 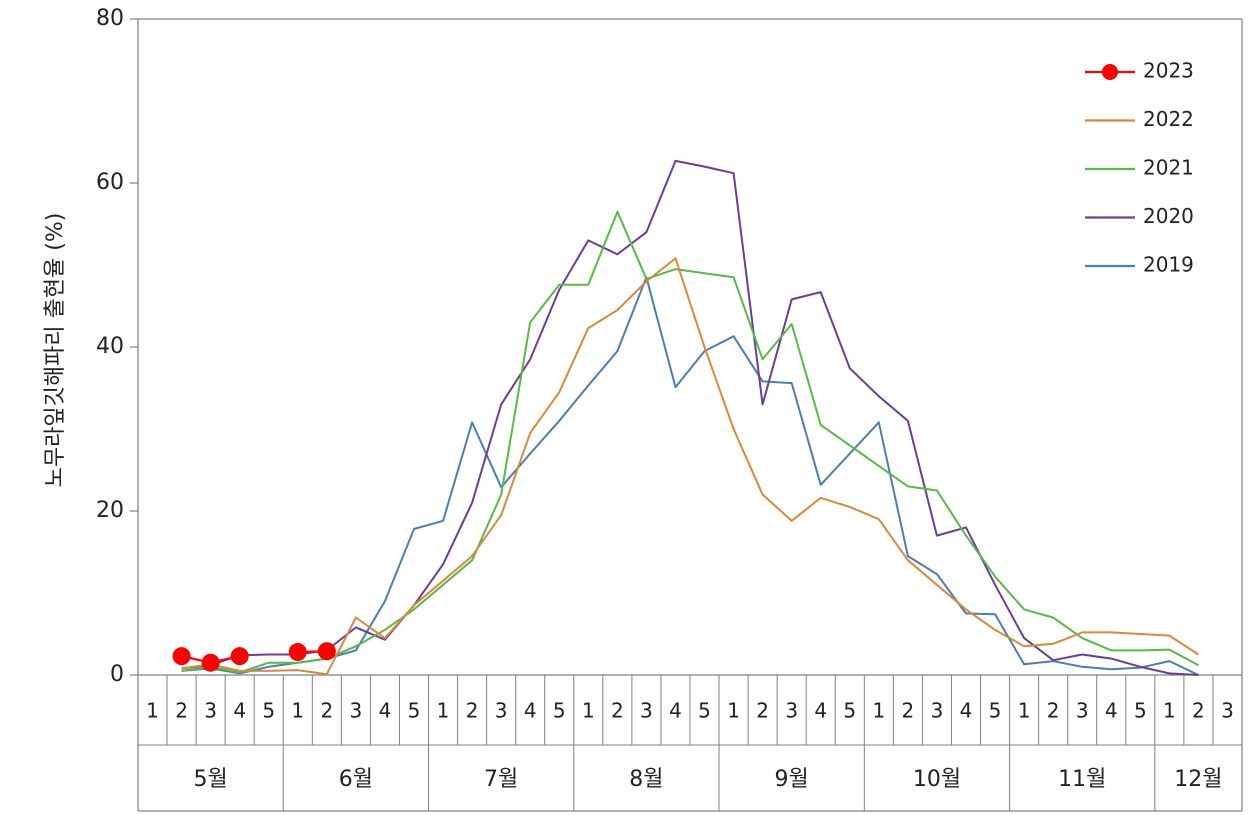 I want to click on legend-label-2021: 2021, so click(x=1168, y=168).